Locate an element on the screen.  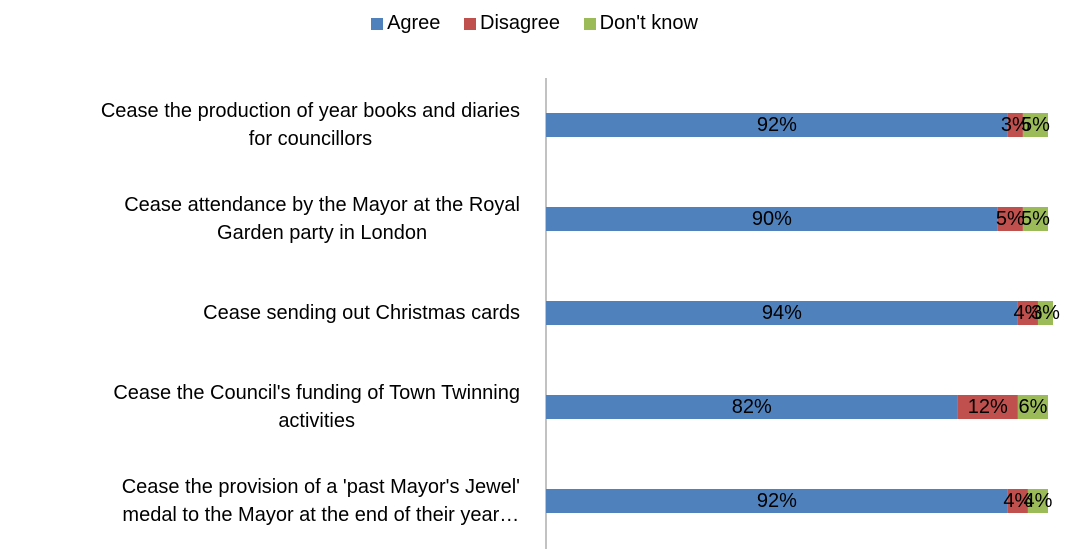
data-label: 82% is located at coordinates (752, 407).